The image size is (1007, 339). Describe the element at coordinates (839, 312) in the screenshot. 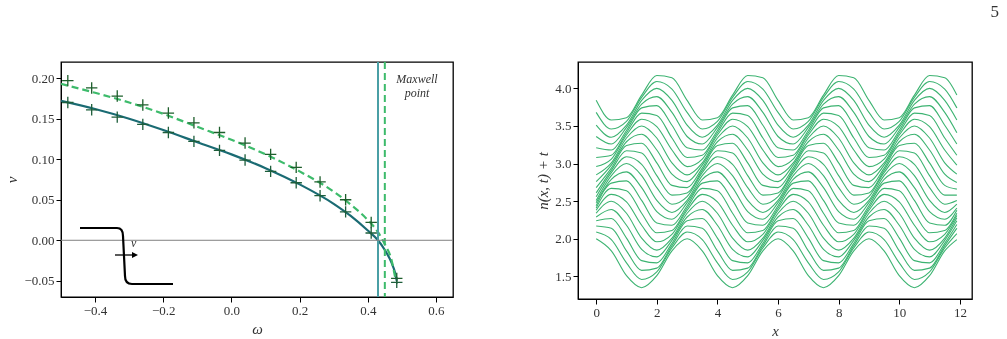

I see `x-tick-label: 8` at that location.